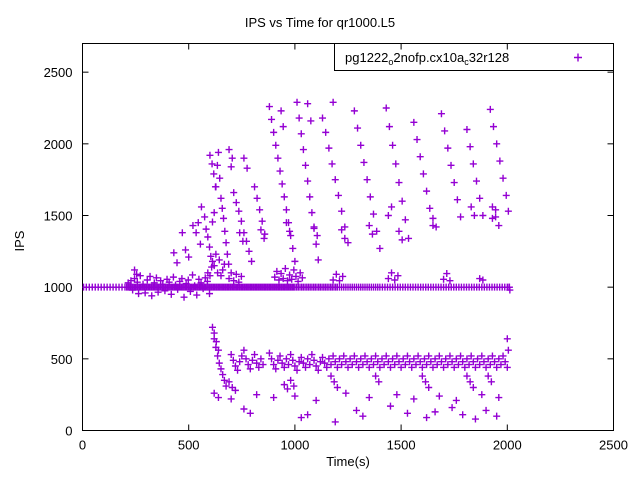 The image size is (640, 480). Describe the element at coordinates (401, 445) in the screenshot. I see `x-tick-label: 1500` at that location.